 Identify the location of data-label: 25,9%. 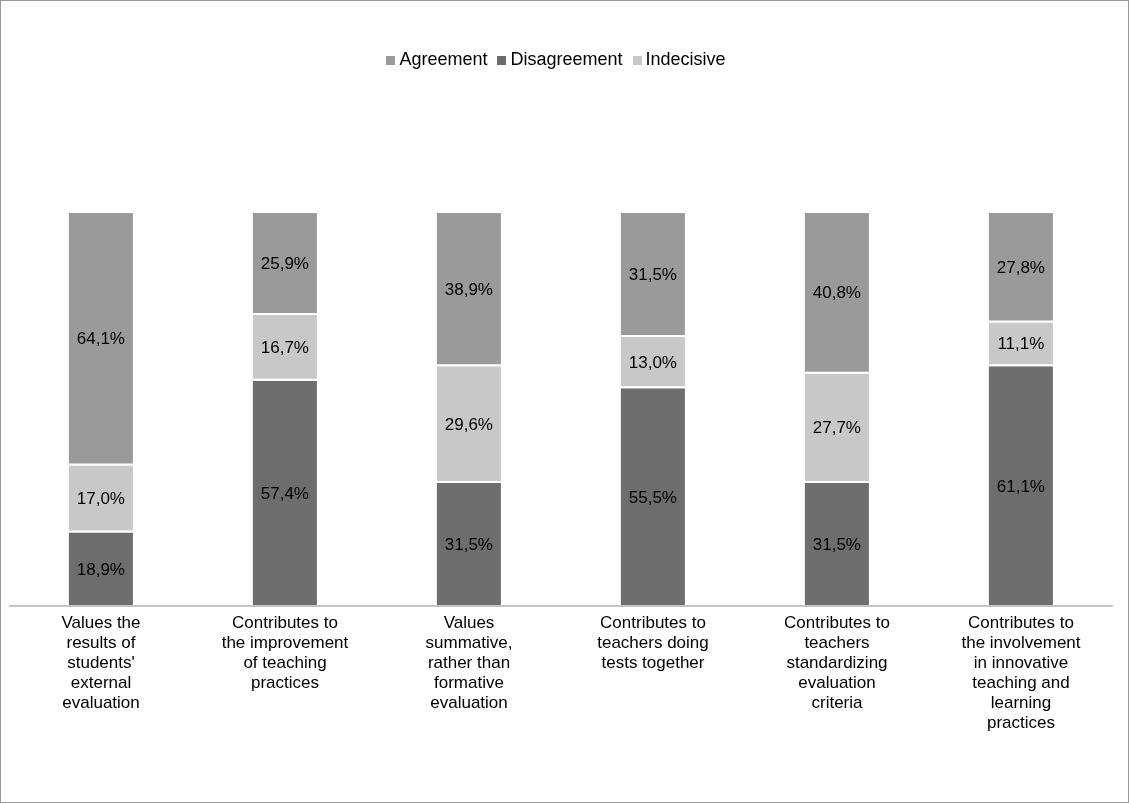
(284, 264).